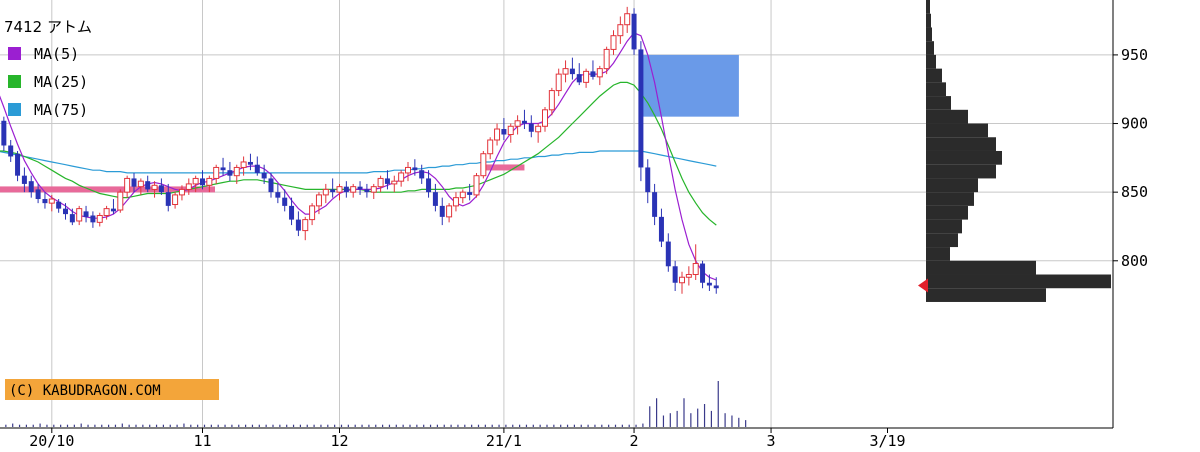  I want to click on y-tick-label: 800, so click(1134, 261).